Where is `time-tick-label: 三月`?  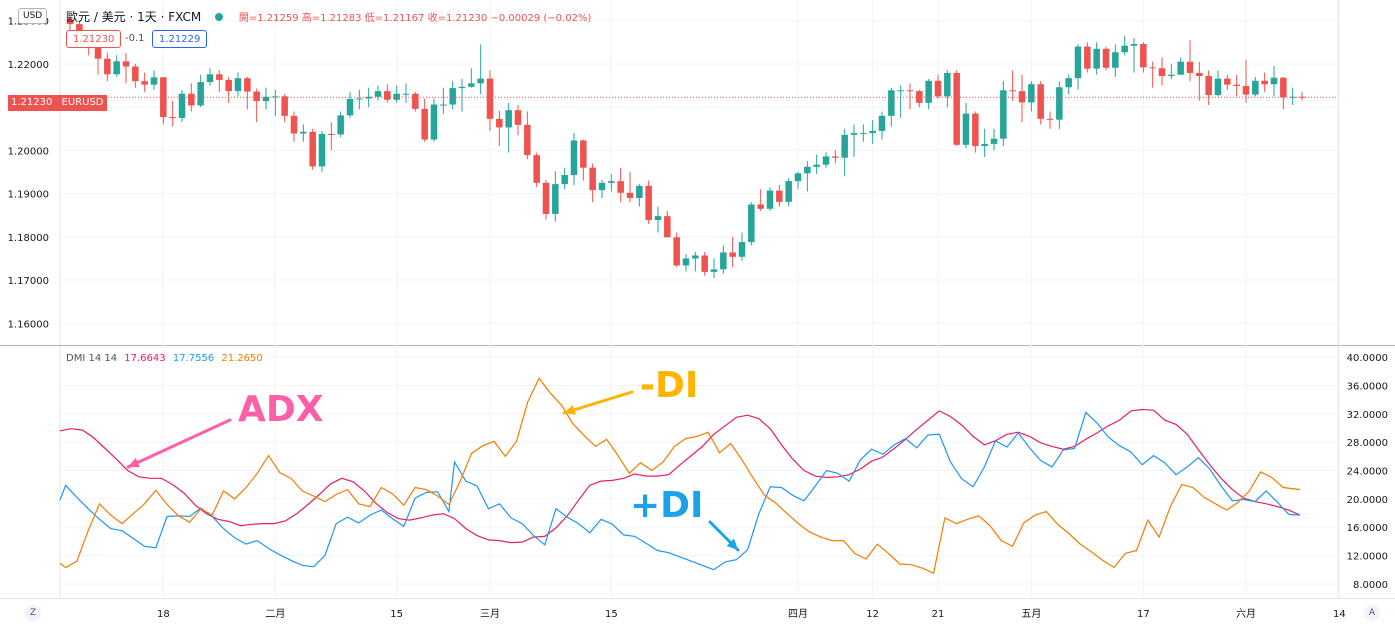
time-tick-label: 三月 is located at coordinates (490, 614).